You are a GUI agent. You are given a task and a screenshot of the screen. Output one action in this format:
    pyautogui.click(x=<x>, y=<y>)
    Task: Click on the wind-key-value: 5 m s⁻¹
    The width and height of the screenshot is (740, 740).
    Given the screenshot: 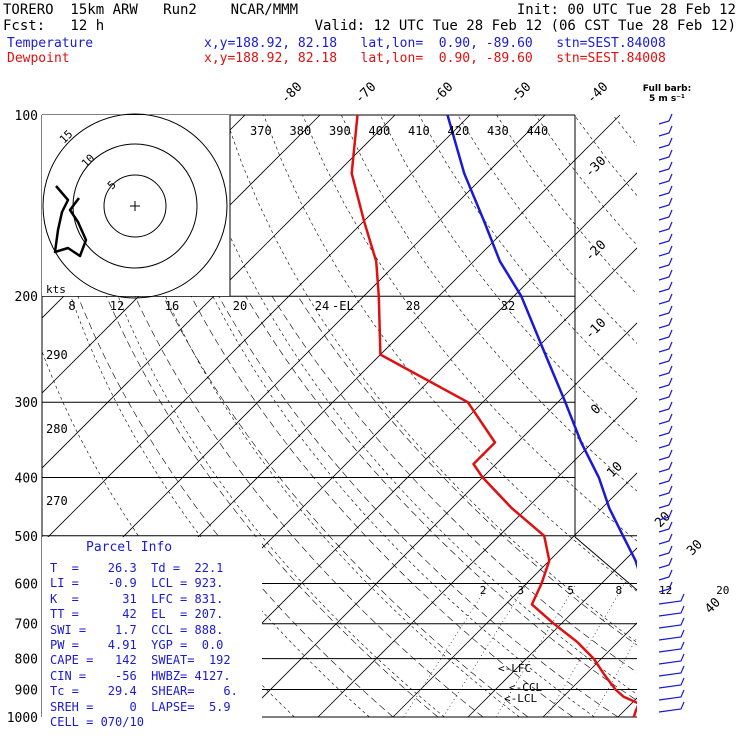 What is the action you would take?
    pyautogui.click(x=667, y=99)
    